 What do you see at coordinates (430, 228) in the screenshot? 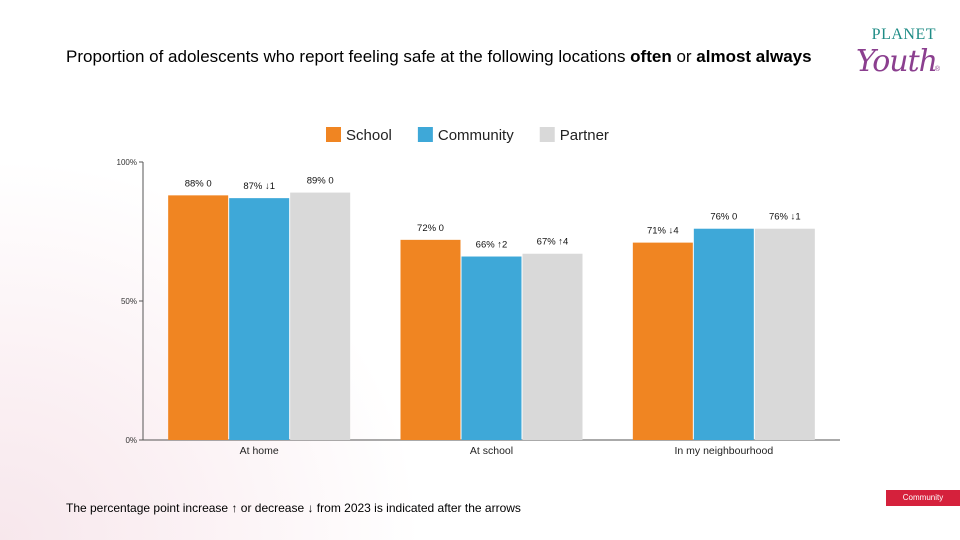
I see `data-label: 72% 0` at bounding box center [430, 228].